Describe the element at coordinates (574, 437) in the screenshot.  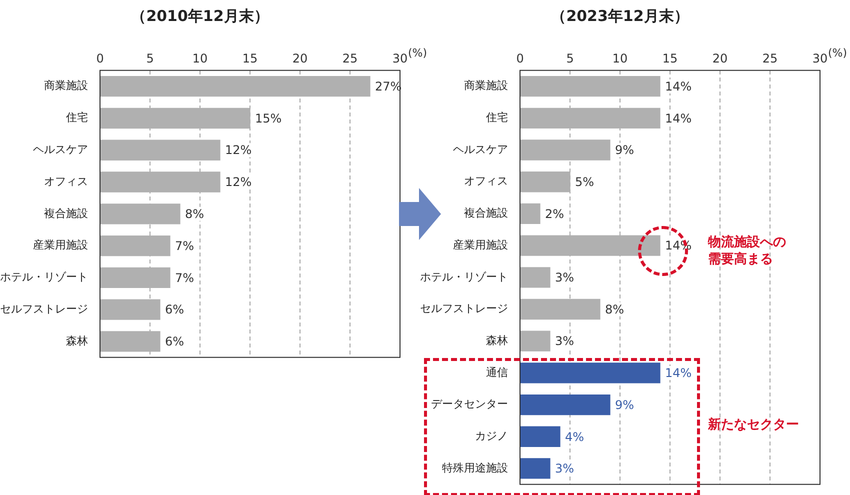
I see `data-label: 4%` at that location.